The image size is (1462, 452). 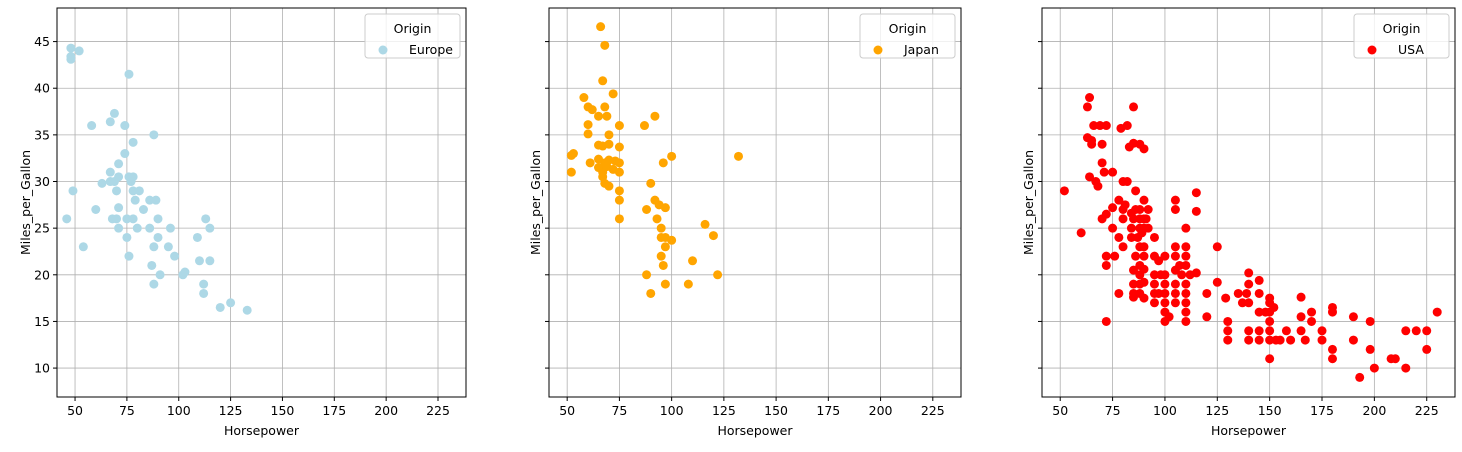 What do you see at coordinates (75, 410) in the screenshot?
I see `x-tick-label: 50` at bounding box center [75, 410].